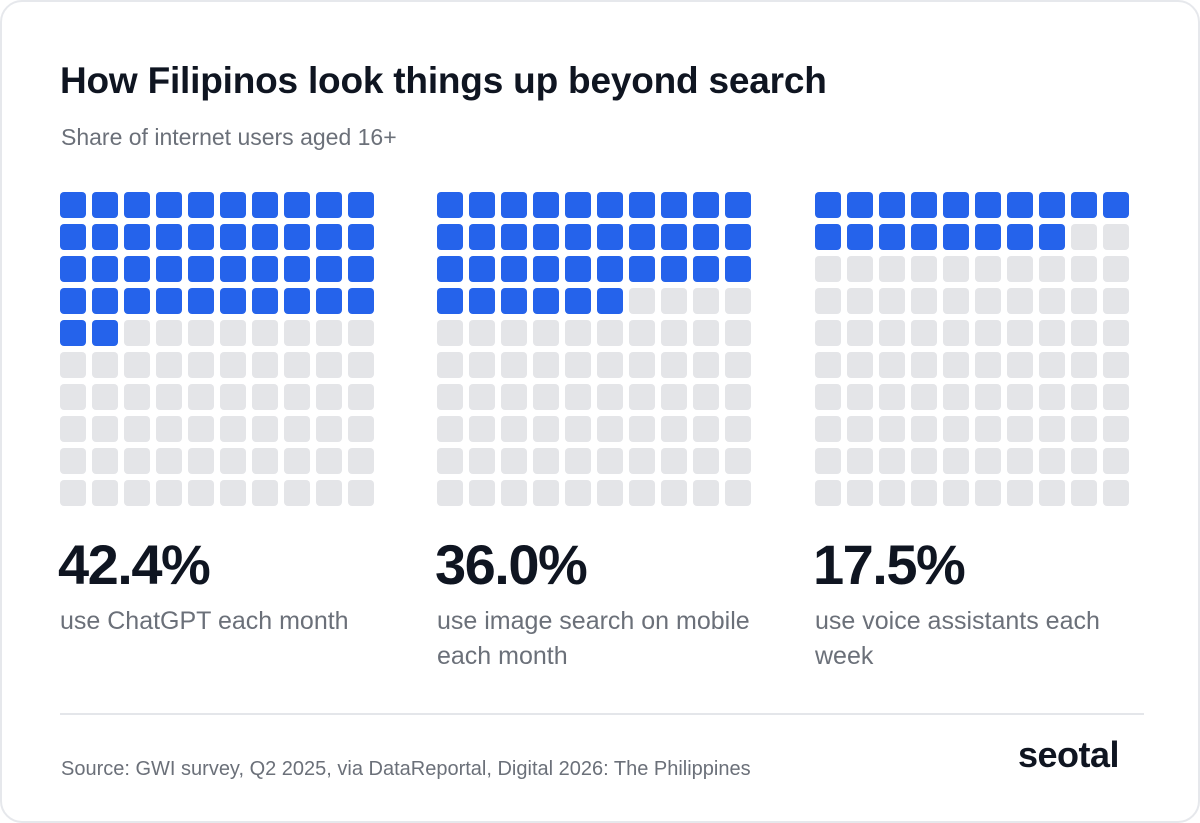 Image resolution: width=1200 pixels, height=823 pixels. What do you see at coordinates (973, 350) in the screenshot?
I see `waffle-grid` at bounding box center [973, 350].